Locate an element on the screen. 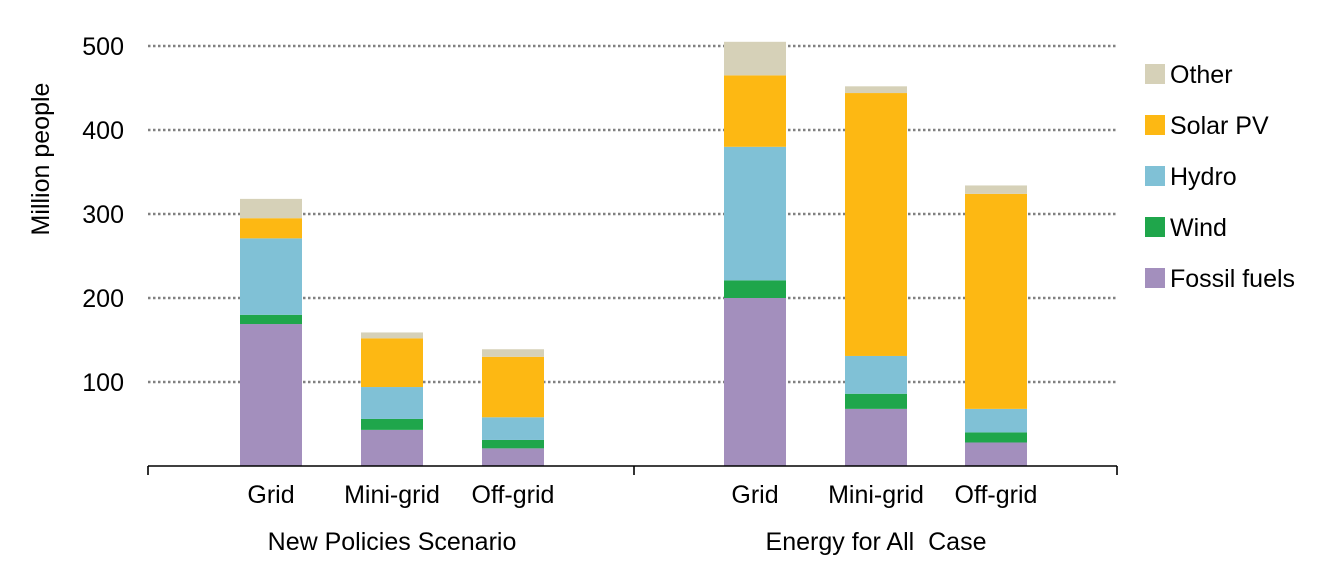 The height and width of the screenshot is (564, 1320). legend-label: Wind is located at coordinates (1198, 228).